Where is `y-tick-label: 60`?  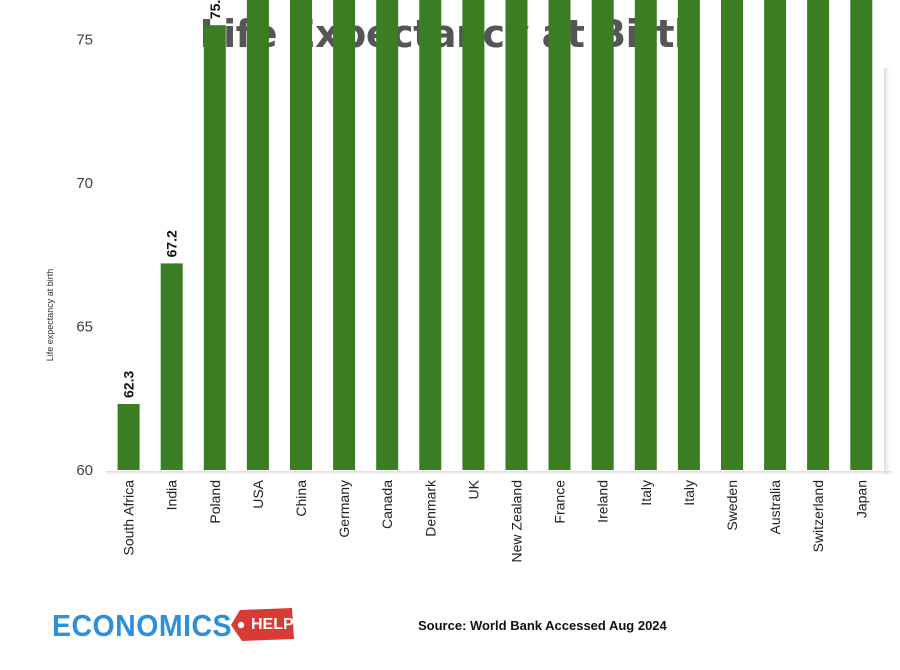 y-tick-label: 60 is located at coordinates (84, 470).